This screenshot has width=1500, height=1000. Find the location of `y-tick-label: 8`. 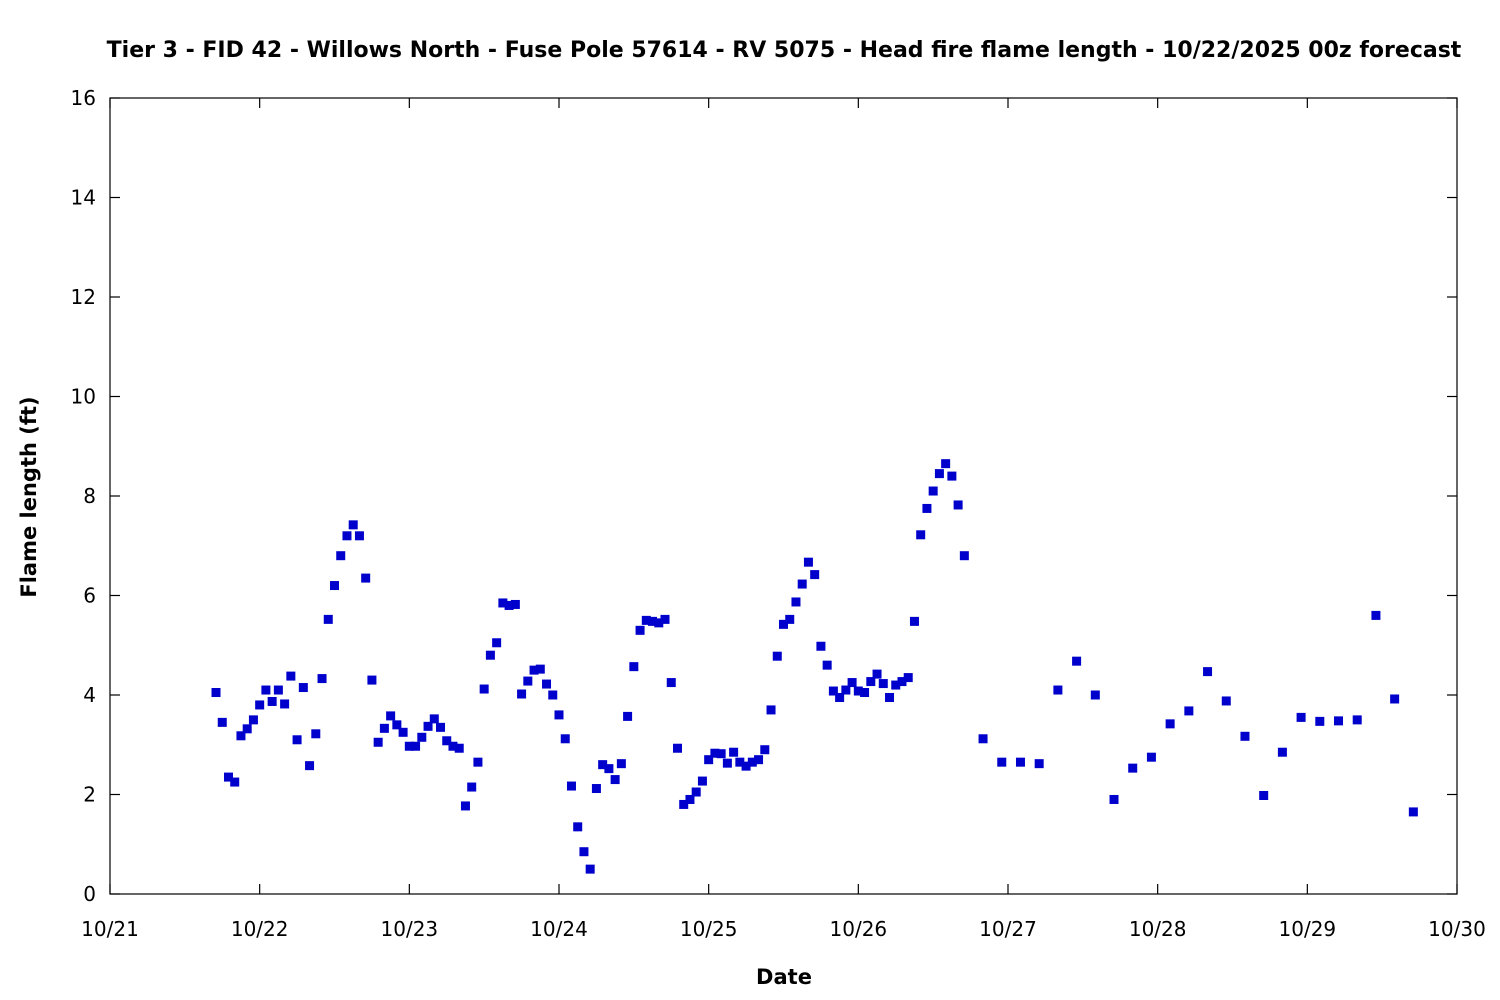

y-tick-label: 8 is located at coordinates (89, 496).